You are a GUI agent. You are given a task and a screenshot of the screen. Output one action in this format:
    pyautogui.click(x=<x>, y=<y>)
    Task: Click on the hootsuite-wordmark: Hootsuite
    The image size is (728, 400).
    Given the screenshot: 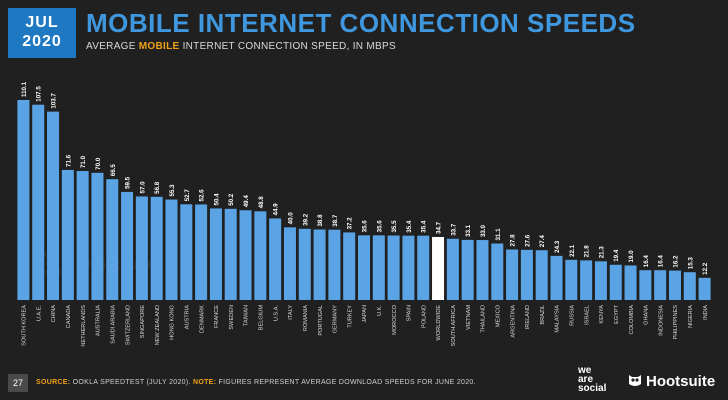 What is the action you would take?
    pyautogui.click(x=681, y=381)
    